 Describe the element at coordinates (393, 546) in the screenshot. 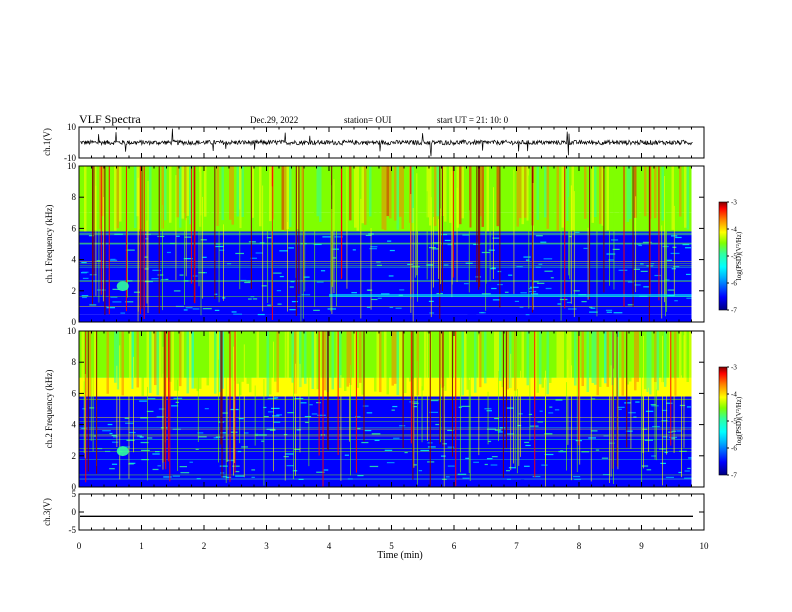

I see `time-axis: 0 1 2 3 4 5 6 7 8 9 10` at that location.